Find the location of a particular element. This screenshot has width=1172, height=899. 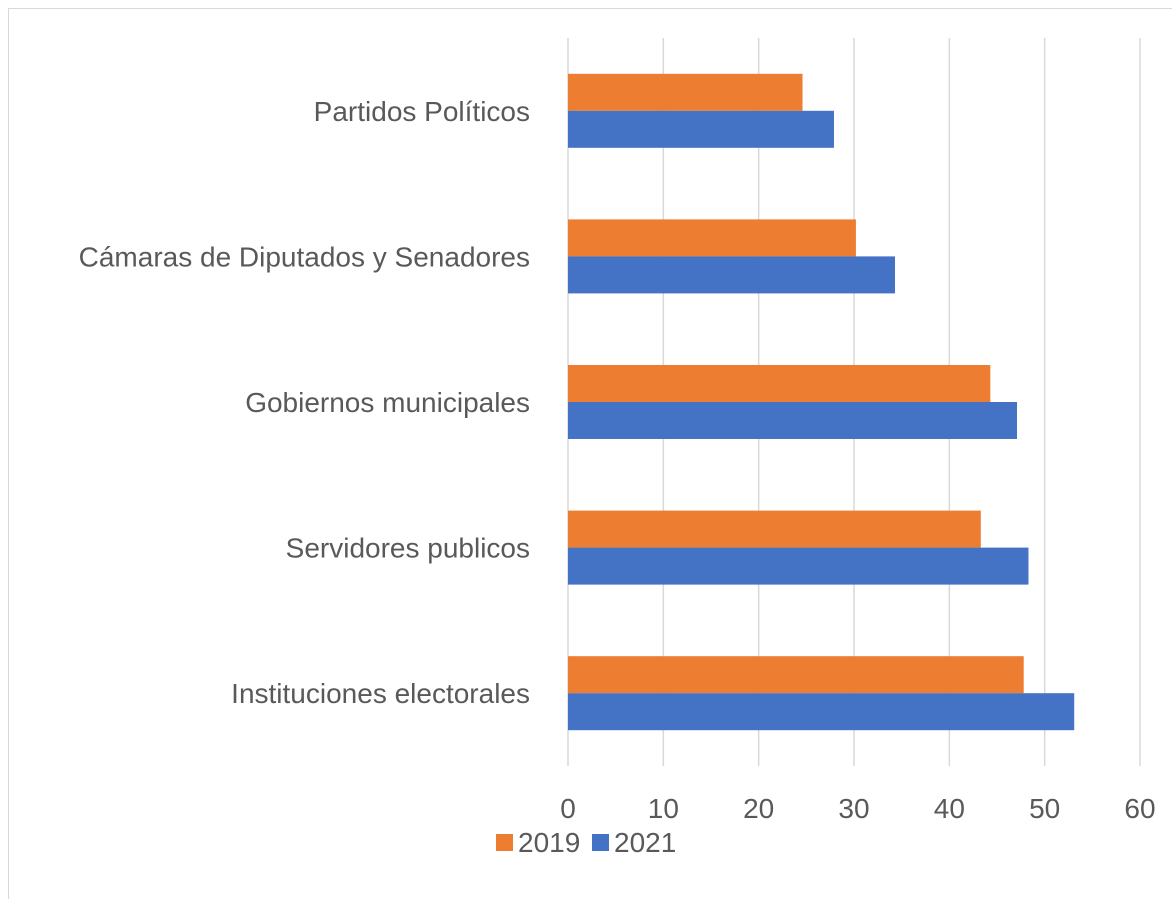

x-tick-label: 20 is located at coordinates (758, 808).